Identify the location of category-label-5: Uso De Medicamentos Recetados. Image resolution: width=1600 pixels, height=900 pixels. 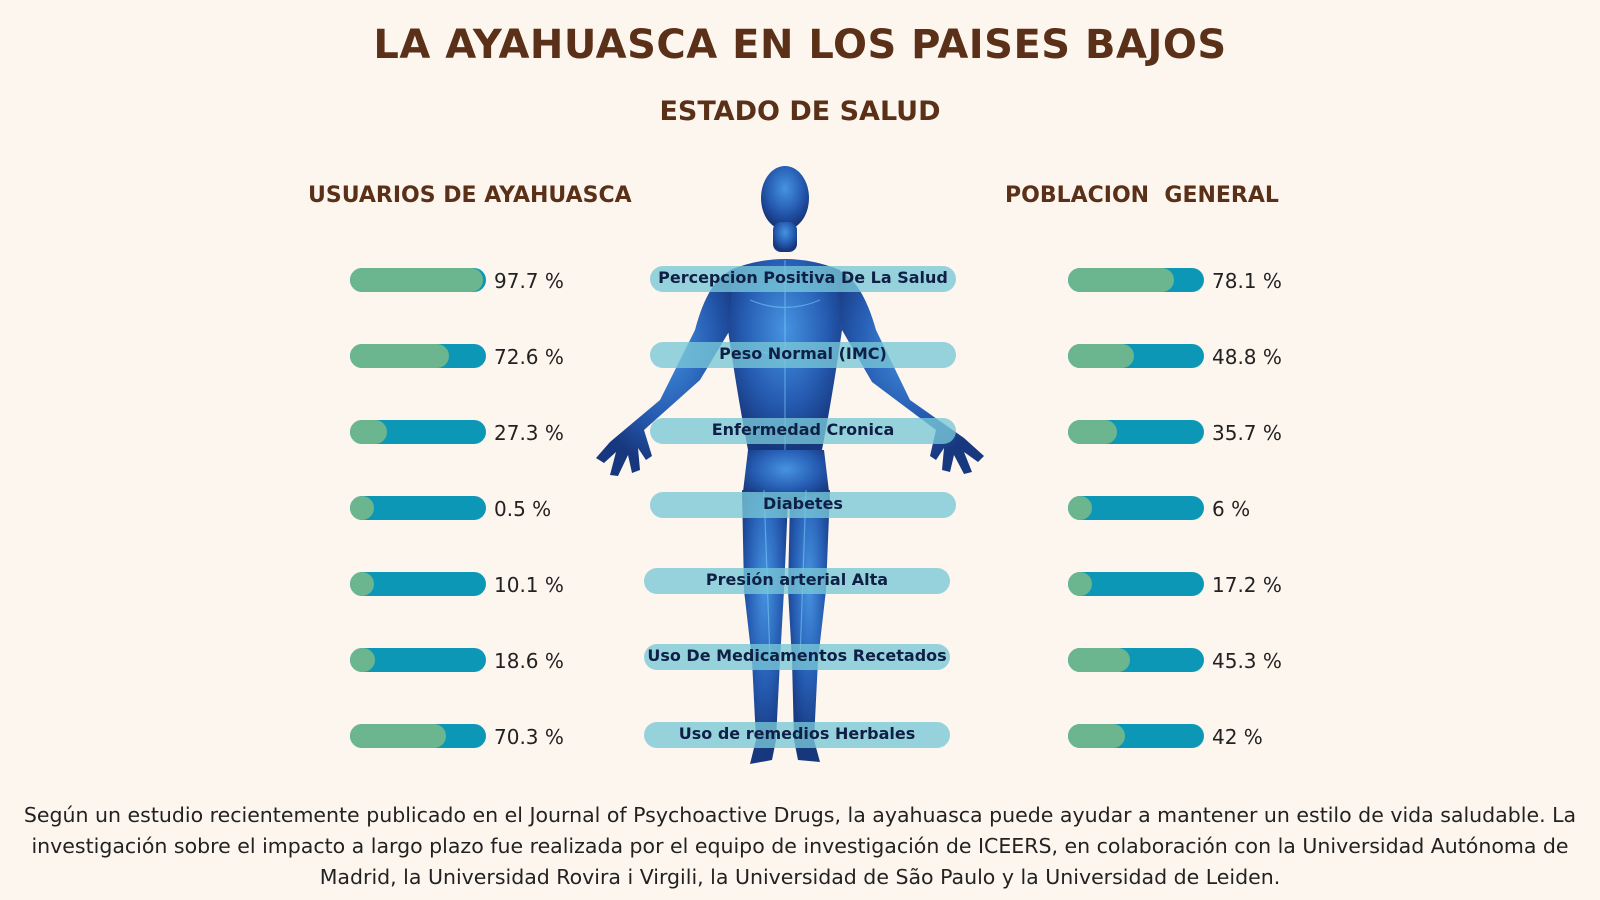
(797, 657).